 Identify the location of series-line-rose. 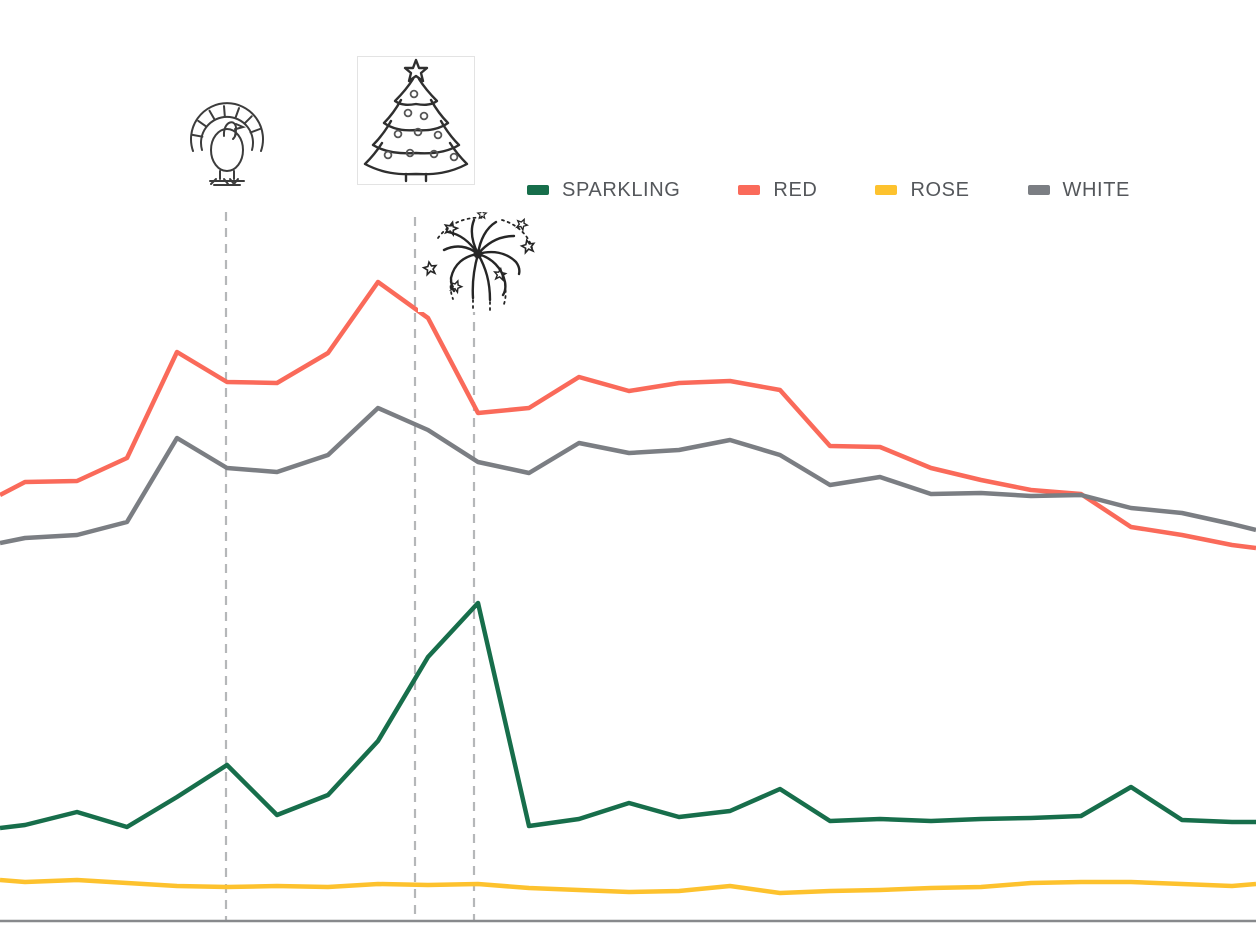
(628, 886).